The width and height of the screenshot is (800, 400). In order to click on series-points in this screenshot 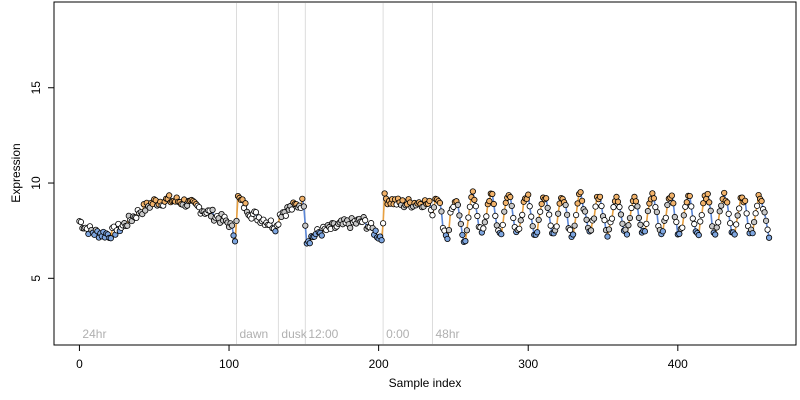, I will do `click(424, 217)`.